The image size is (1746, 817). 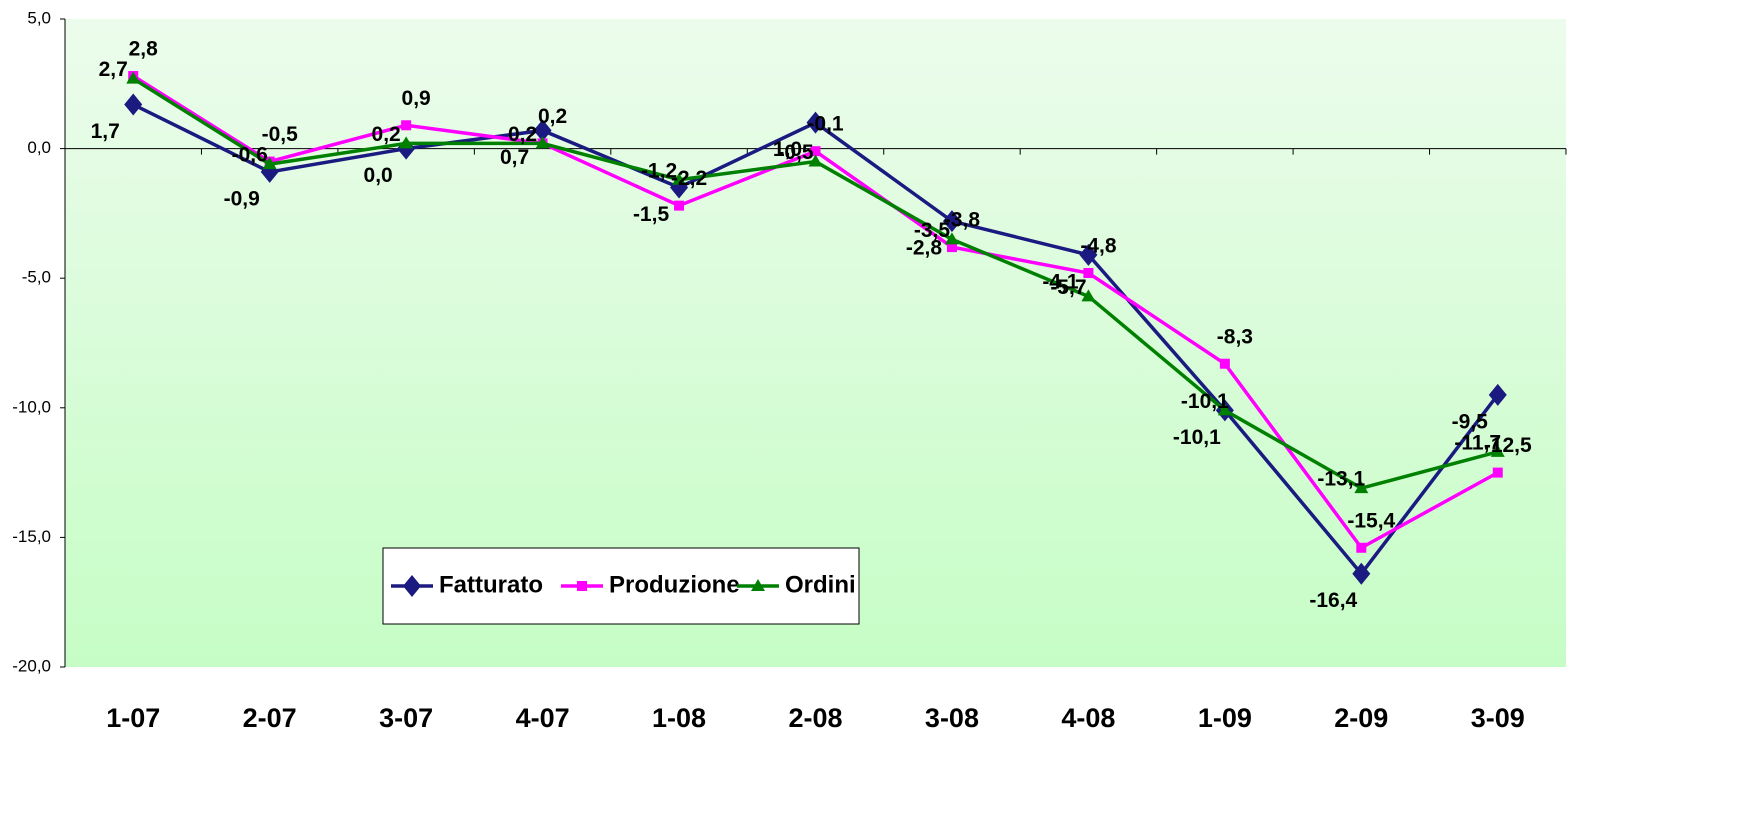 What do you see at coordinates (1088, 718) in the screenshot?
I see `x-tick-label: 4-08` at bounding box center [1088, 718].